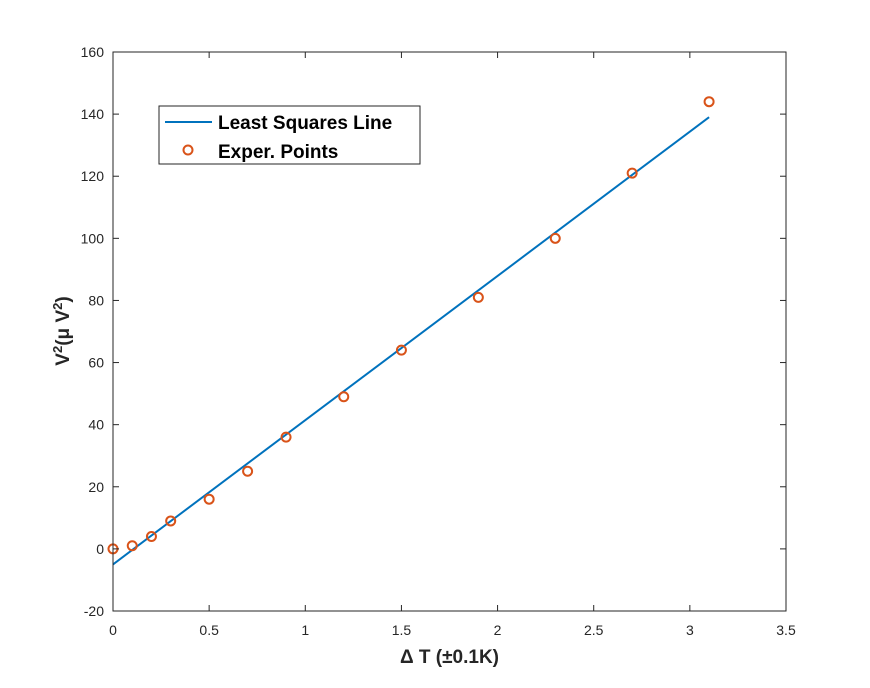 The image size is (870, 688). What do you see at coordinates (96, 487) in the screenshot?
I see `y-tick-label: 20` at bounding box center [96, 487].